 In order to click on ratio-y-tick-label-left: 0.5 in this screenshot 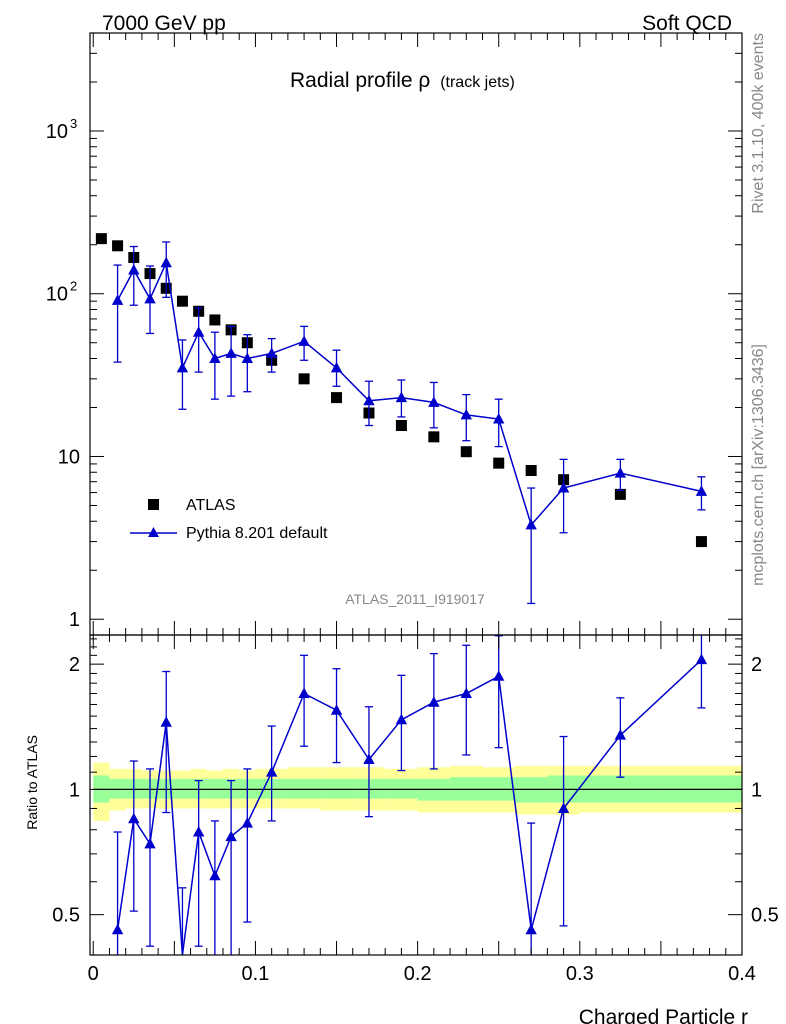, I will do `click(66, 916)`.